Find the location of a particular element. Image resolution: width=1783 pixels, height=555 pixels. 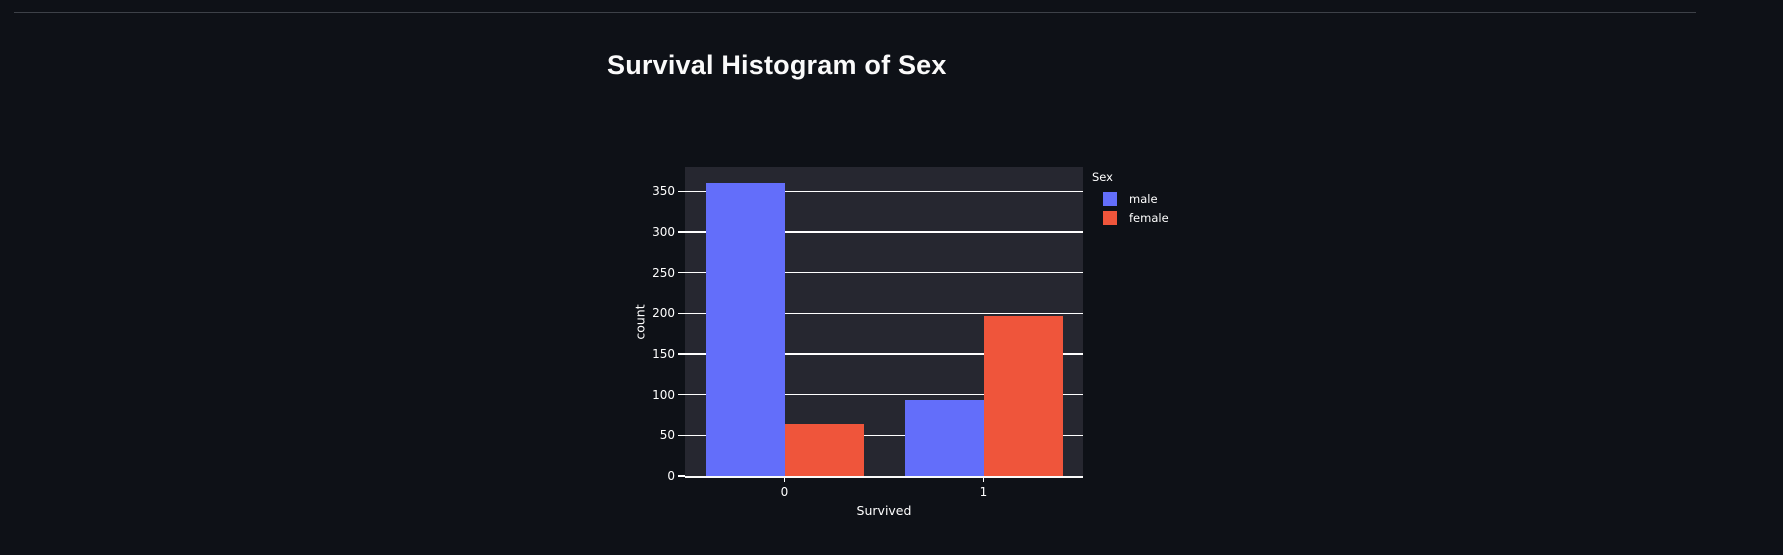

x-axis-title: Survived is located at coordinates (884, 510).